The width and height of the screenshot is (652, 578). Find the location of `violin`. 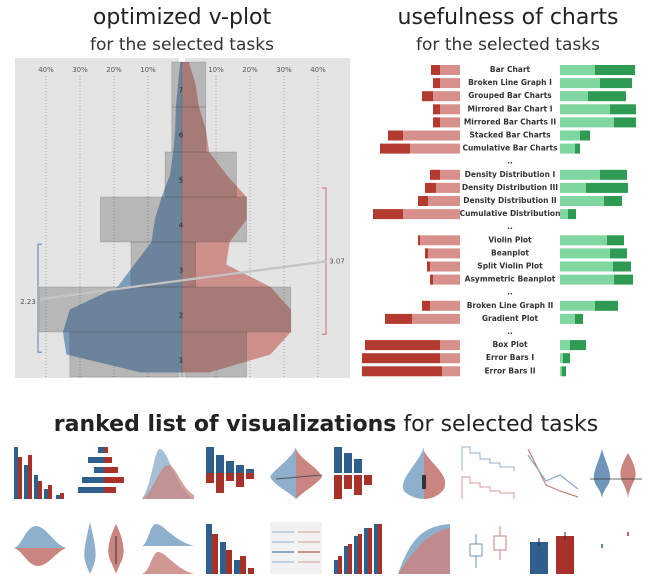

violin is located at coordinates (236, 217).